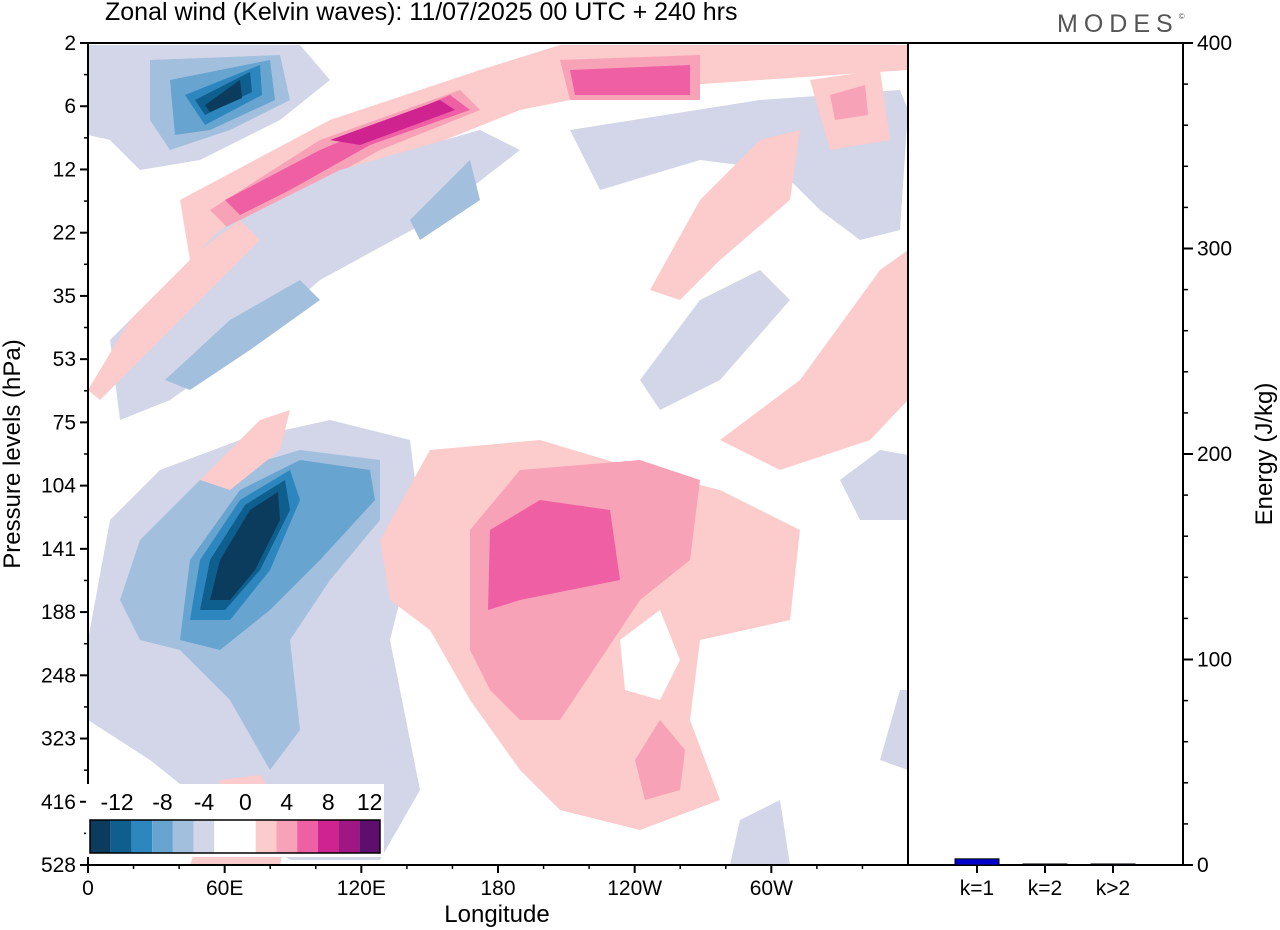 Image resolution: width=1280 pixels, height=930 pixels. I want to click on y-tick-label: 6, so click(70, 106).